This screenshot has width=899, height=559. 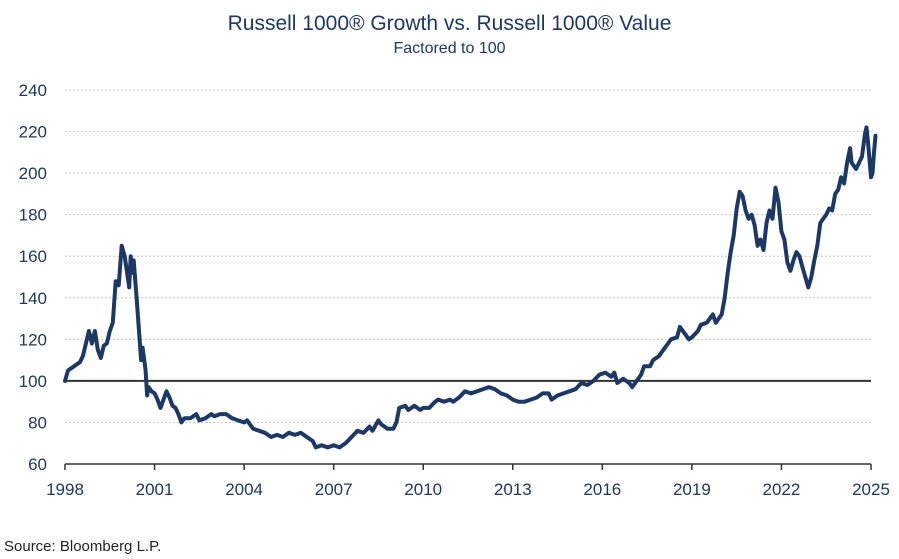 I want to click on source-note: Source: Bloomberg L.P., so click(x=83, y=546).